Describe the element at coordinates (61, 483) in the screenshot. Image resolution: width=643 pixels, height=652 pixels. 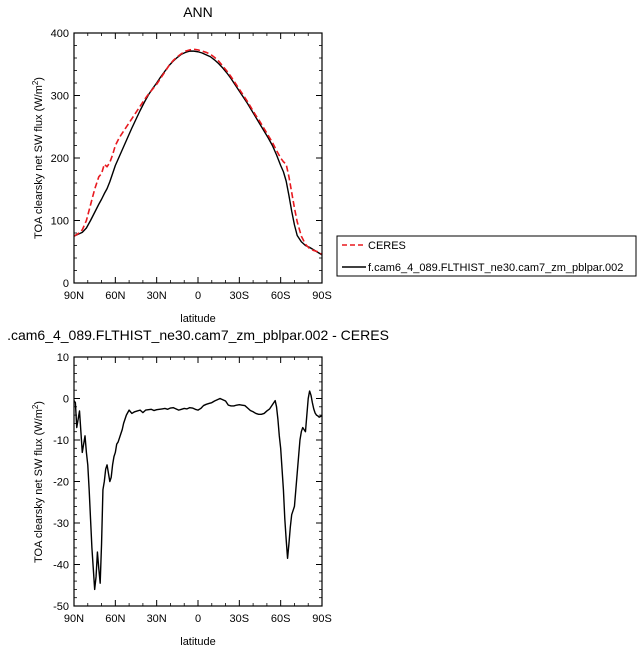
I see `bottom-y-tick-label: -20` at that location.